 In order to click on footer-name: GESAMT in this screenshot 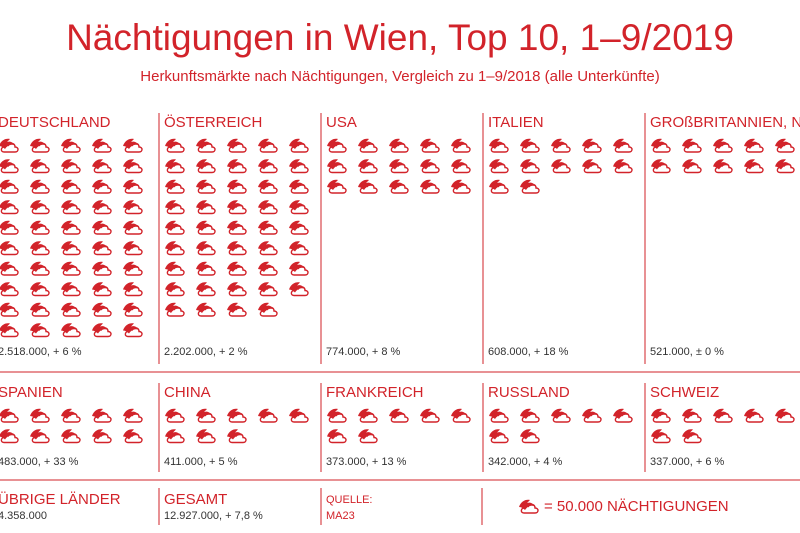, I will do `click(195, 499)`.